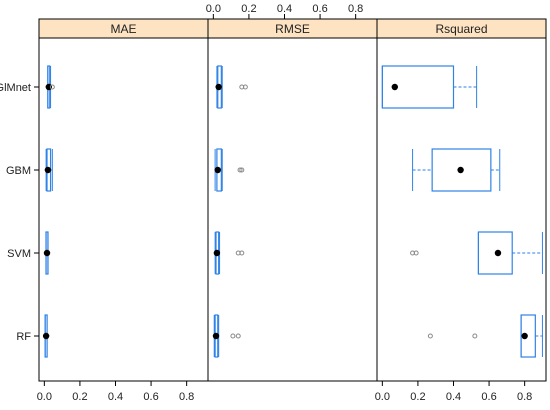 This screenshot has width=550, height=410. I want to click on box-mae-svm, so click(47, 253).